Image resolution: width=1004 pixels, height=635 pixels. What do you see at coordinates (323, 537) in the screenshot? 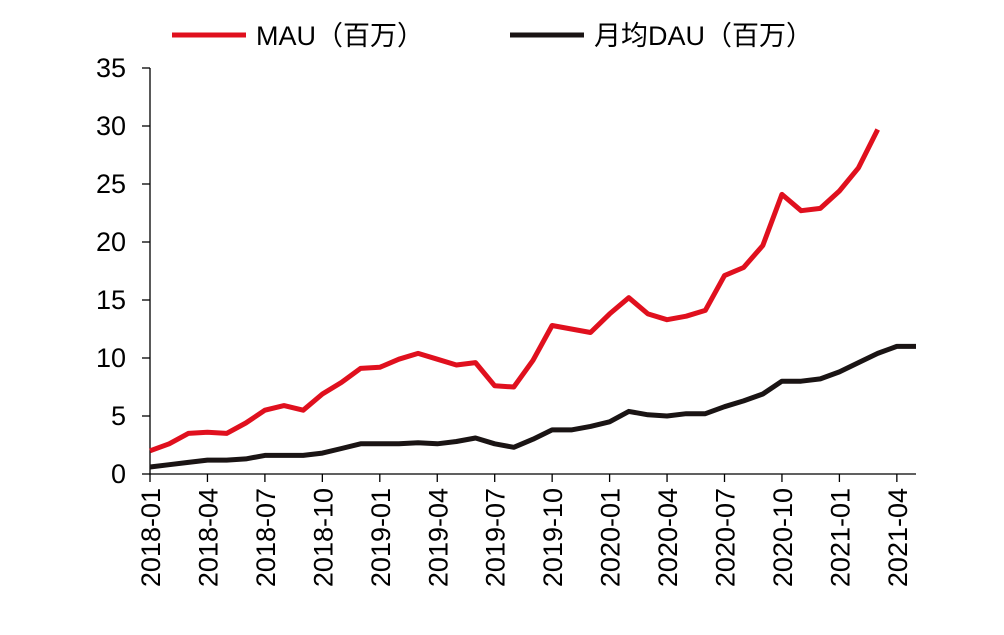
I see `x-tick-label: 2018-10` at bounding box center [323, 537].